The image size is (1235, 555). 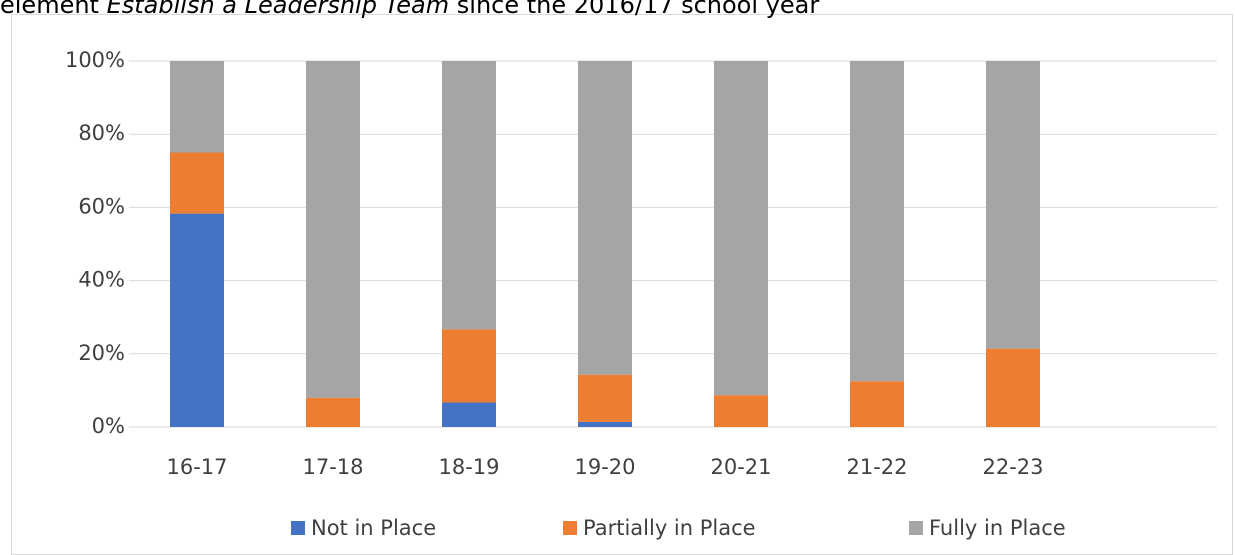 I want to click on y-tick-label: 80%, so click(x=101, y=133).